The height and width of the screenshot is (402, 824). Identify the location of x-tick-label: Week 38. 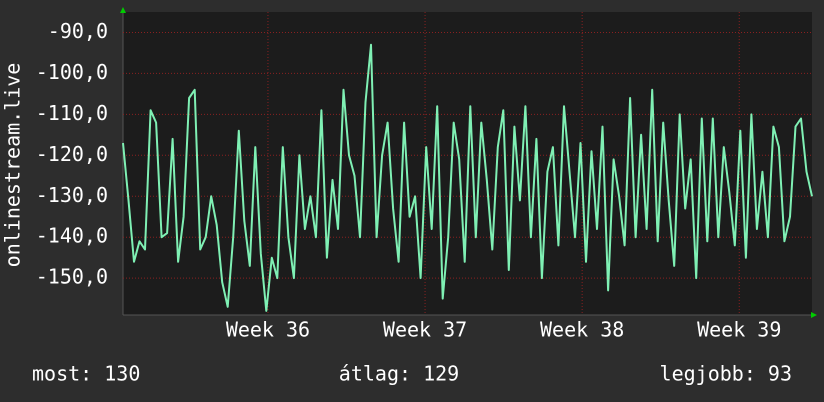
(582, 330).